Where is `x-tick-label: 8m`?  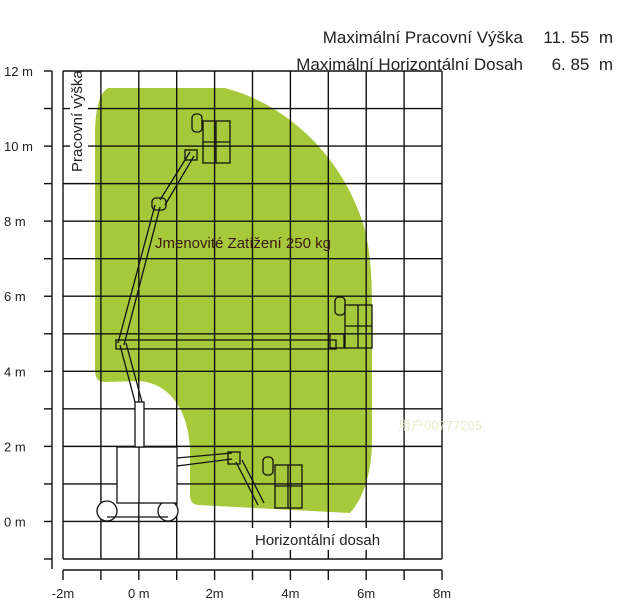
x-tick-label: 8m is located at coordinates (442, 593).